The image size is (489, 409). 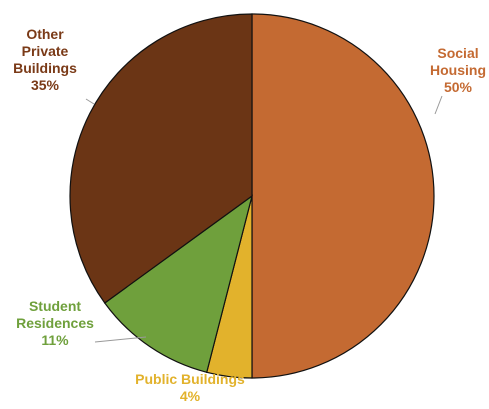 What do you see at coordinates (45, 59) in the screenshot?
I see `data-label-other-private-buildings: Other Private Buildings 35%` at bounding box center [45, 59].